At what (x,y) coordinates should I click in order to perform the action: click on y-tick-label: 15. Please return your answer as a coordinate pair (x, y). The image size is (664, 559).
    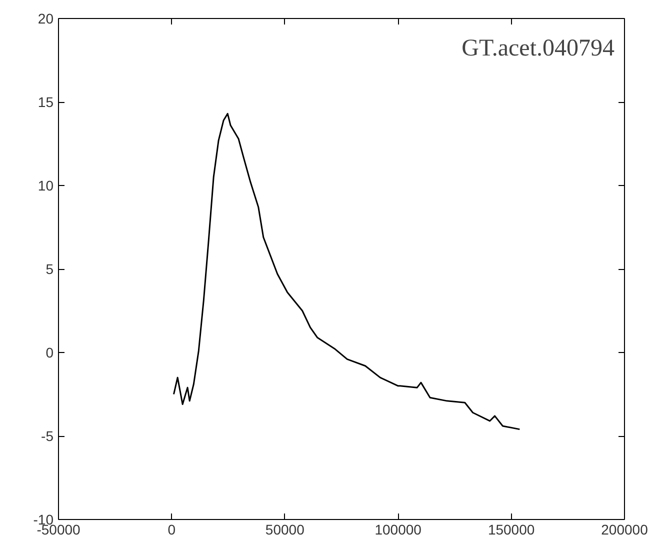
    Looking at the image, I should click on (46, 102).